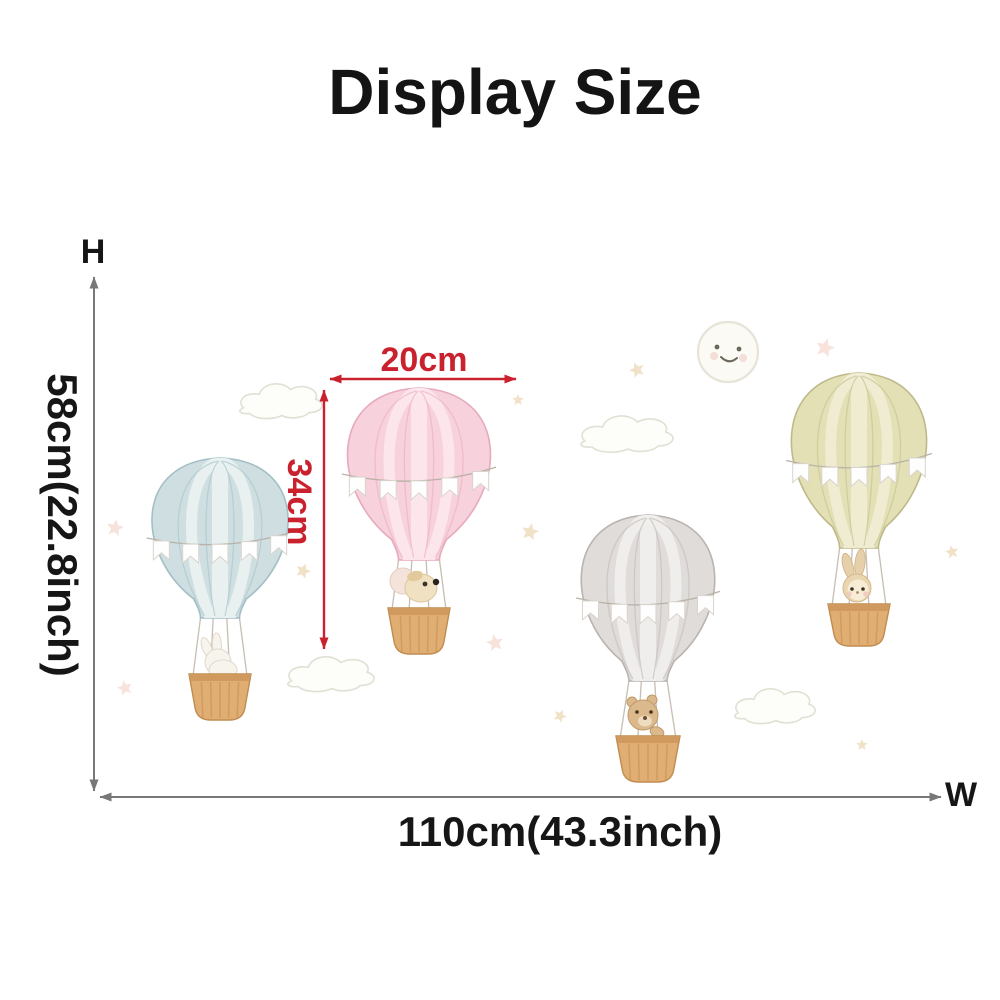 This screenshot has height=1000, width=1000. What do you see at coordinates (961, 795) in the screenshot?
I see `width-axis-letter: W` at bounding box center [961, 795].